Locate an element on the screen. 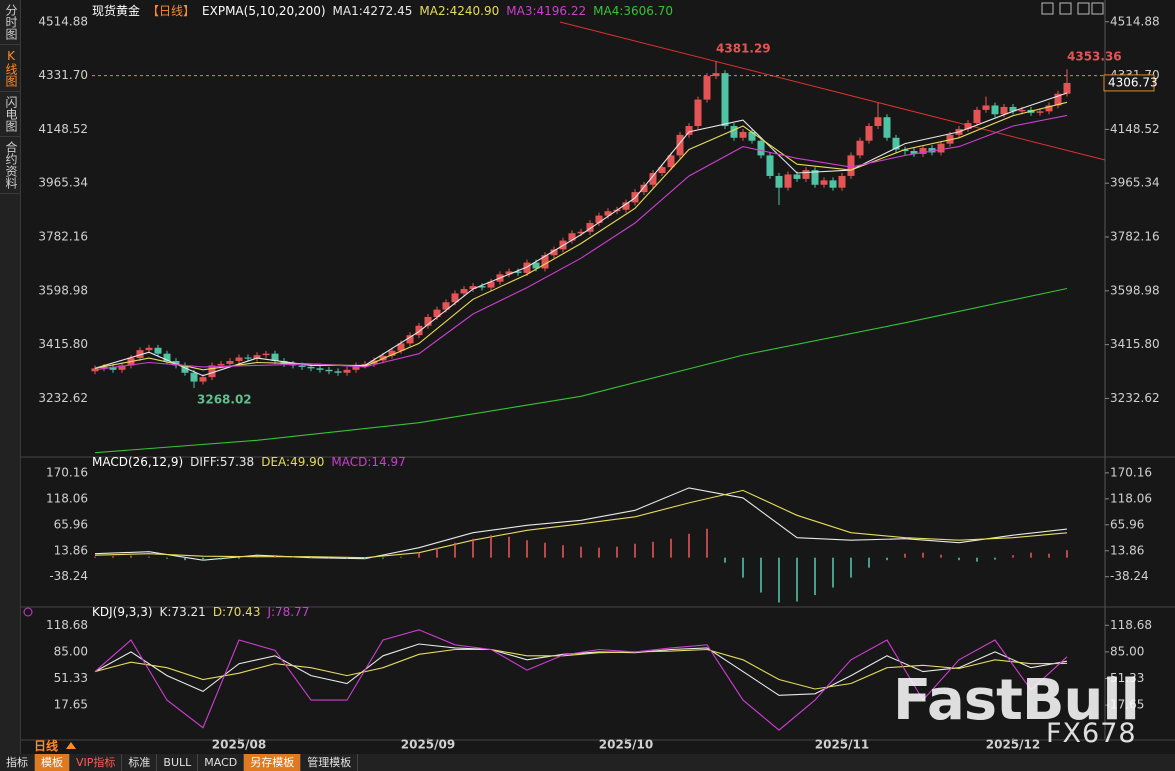  toolbar-button: 模板 is located at coordinates (52, 762).